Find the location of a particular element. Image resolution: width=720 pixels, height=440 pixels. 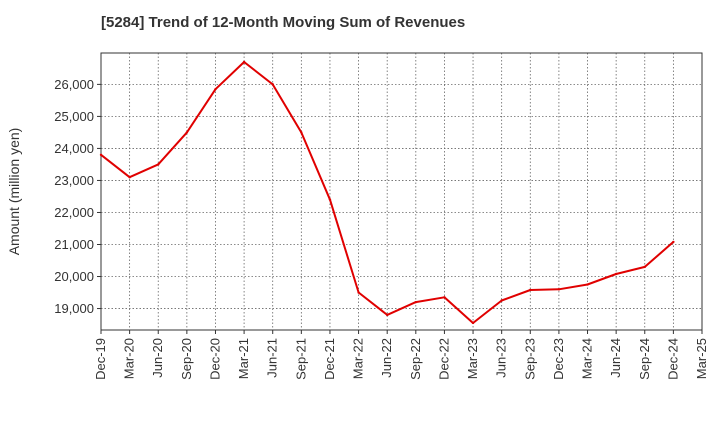

x-tick-label: Jun-22 is located at coordinates (386, 358).